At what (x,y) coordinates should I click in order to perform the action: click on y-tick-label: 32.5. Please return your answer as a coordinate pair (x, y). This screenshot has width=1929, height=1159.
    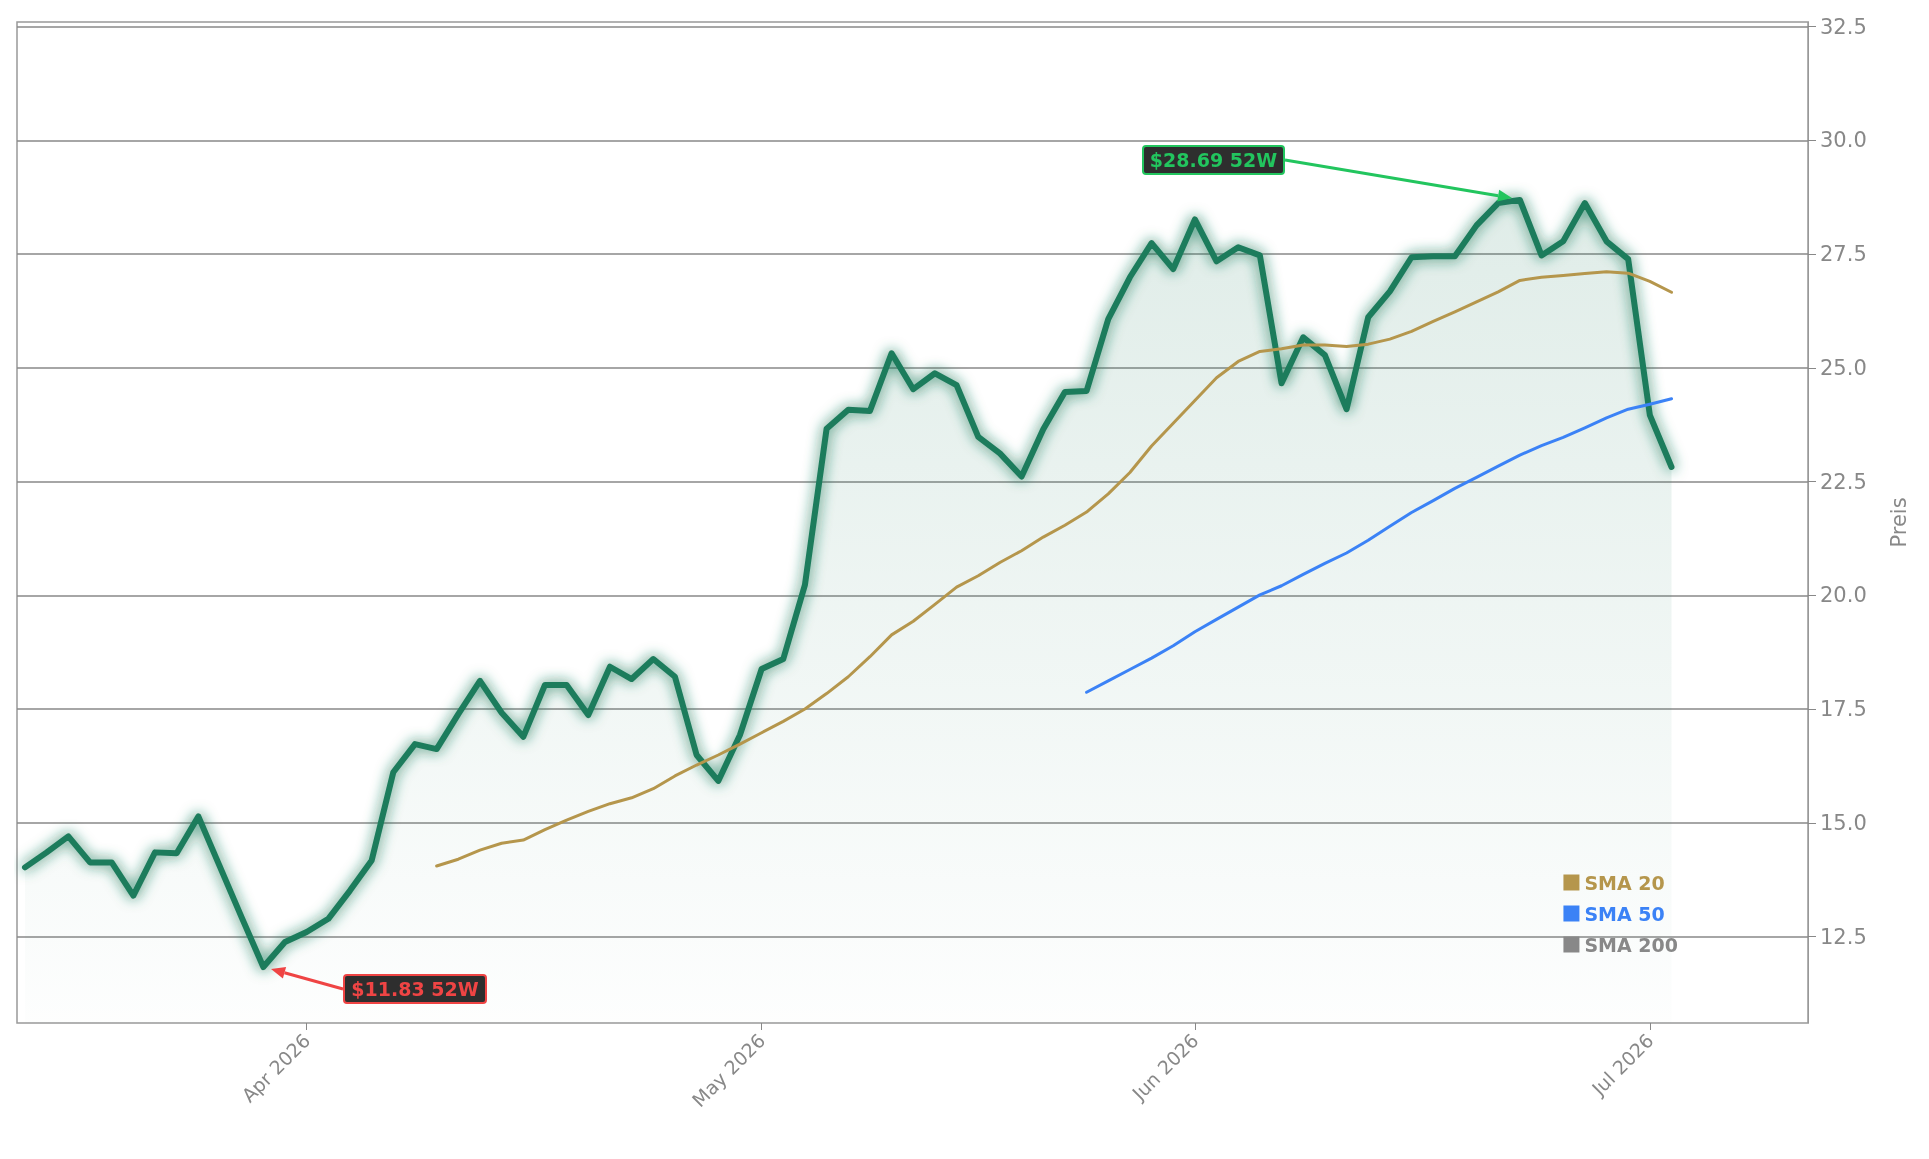
    Looking at the image, I should click on (1843, 26).